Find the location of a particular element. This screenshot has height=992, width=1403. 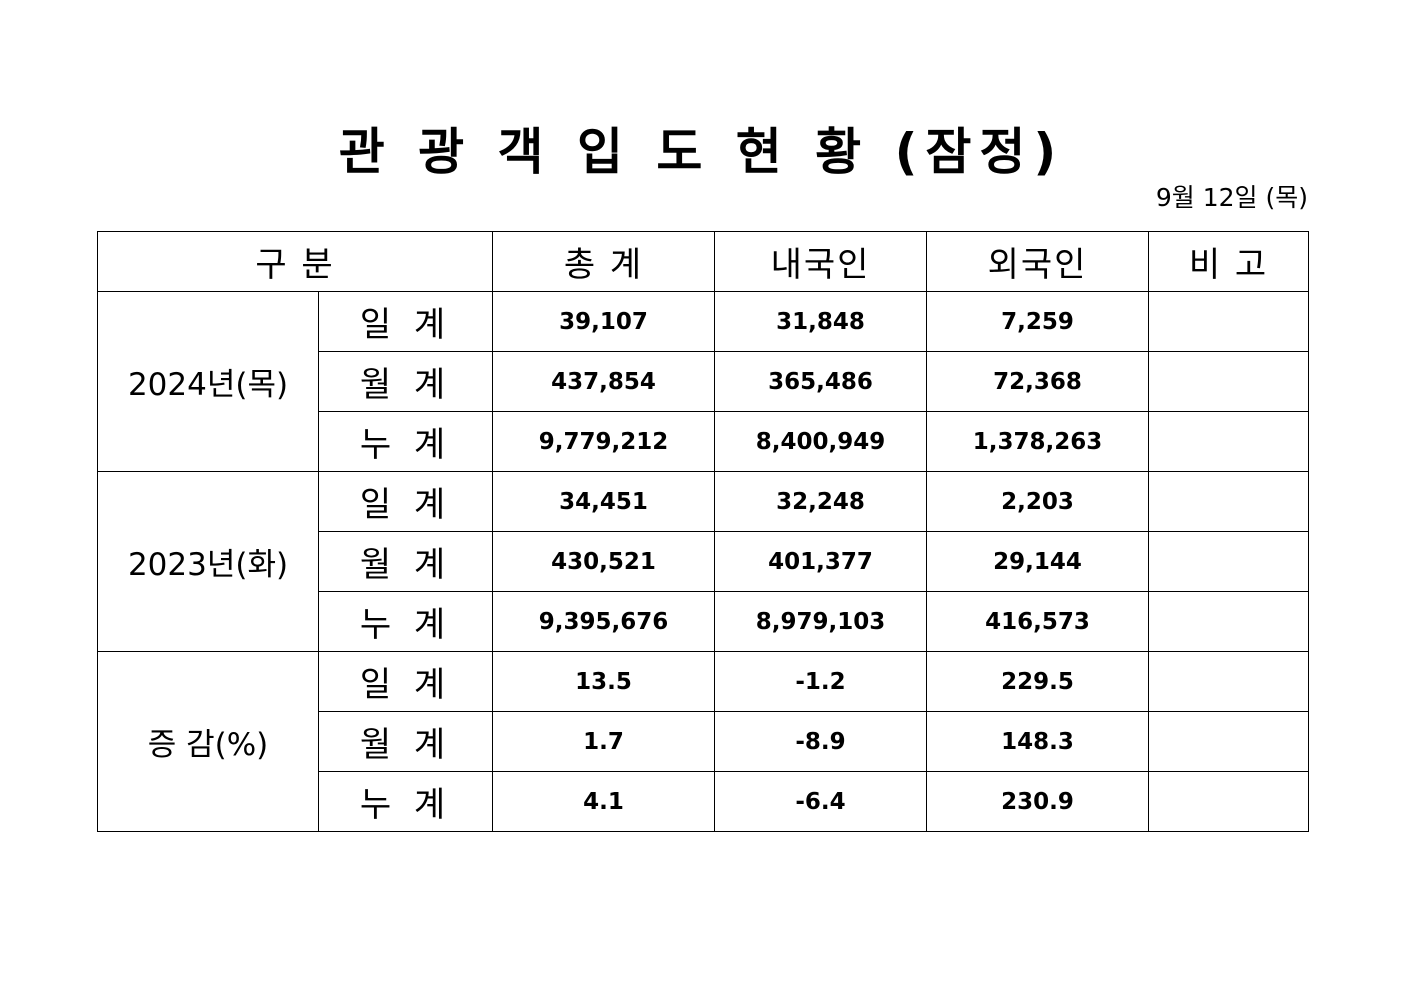

value-cell: 7,259 is located at coordinates (1037, 321).